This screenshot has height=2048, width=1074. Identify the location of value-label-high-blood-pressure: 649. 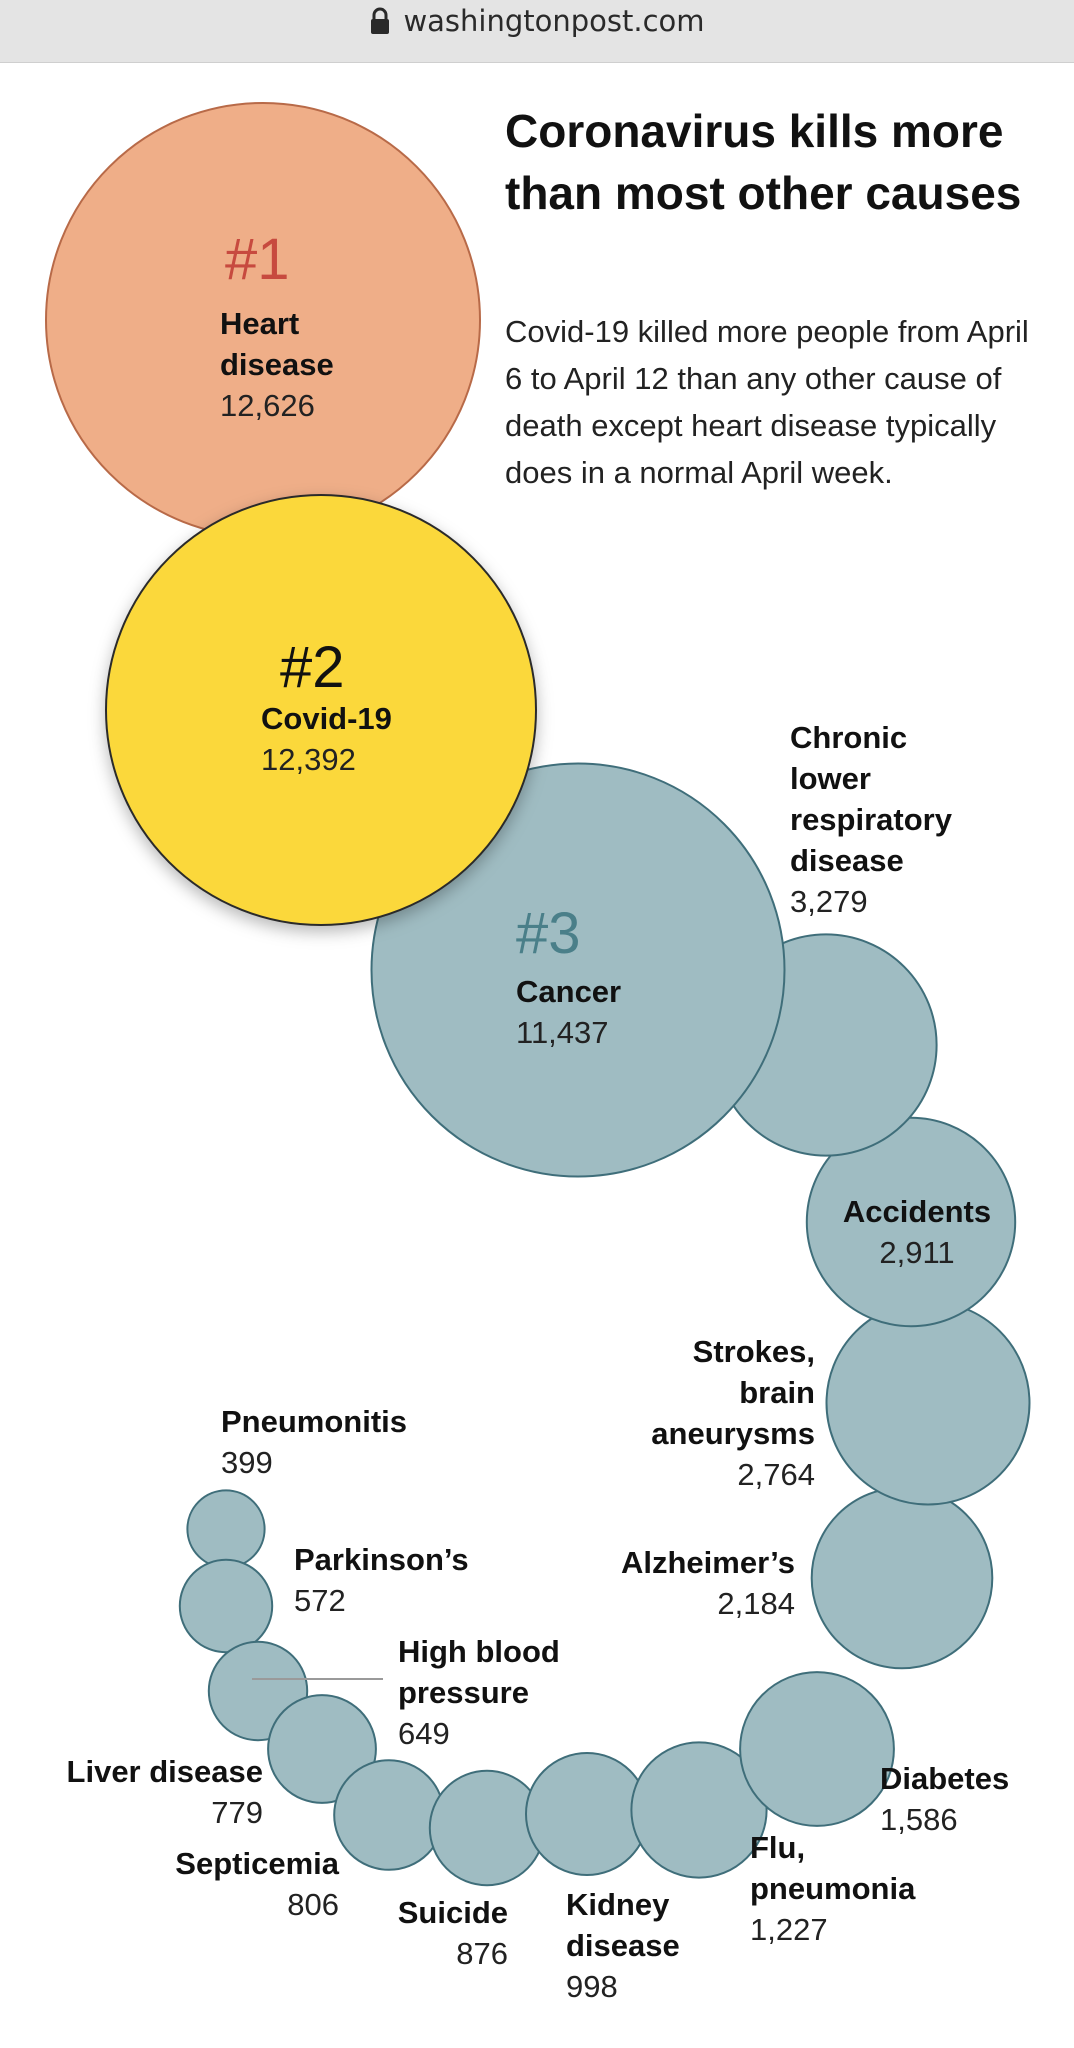
(424, 1733).